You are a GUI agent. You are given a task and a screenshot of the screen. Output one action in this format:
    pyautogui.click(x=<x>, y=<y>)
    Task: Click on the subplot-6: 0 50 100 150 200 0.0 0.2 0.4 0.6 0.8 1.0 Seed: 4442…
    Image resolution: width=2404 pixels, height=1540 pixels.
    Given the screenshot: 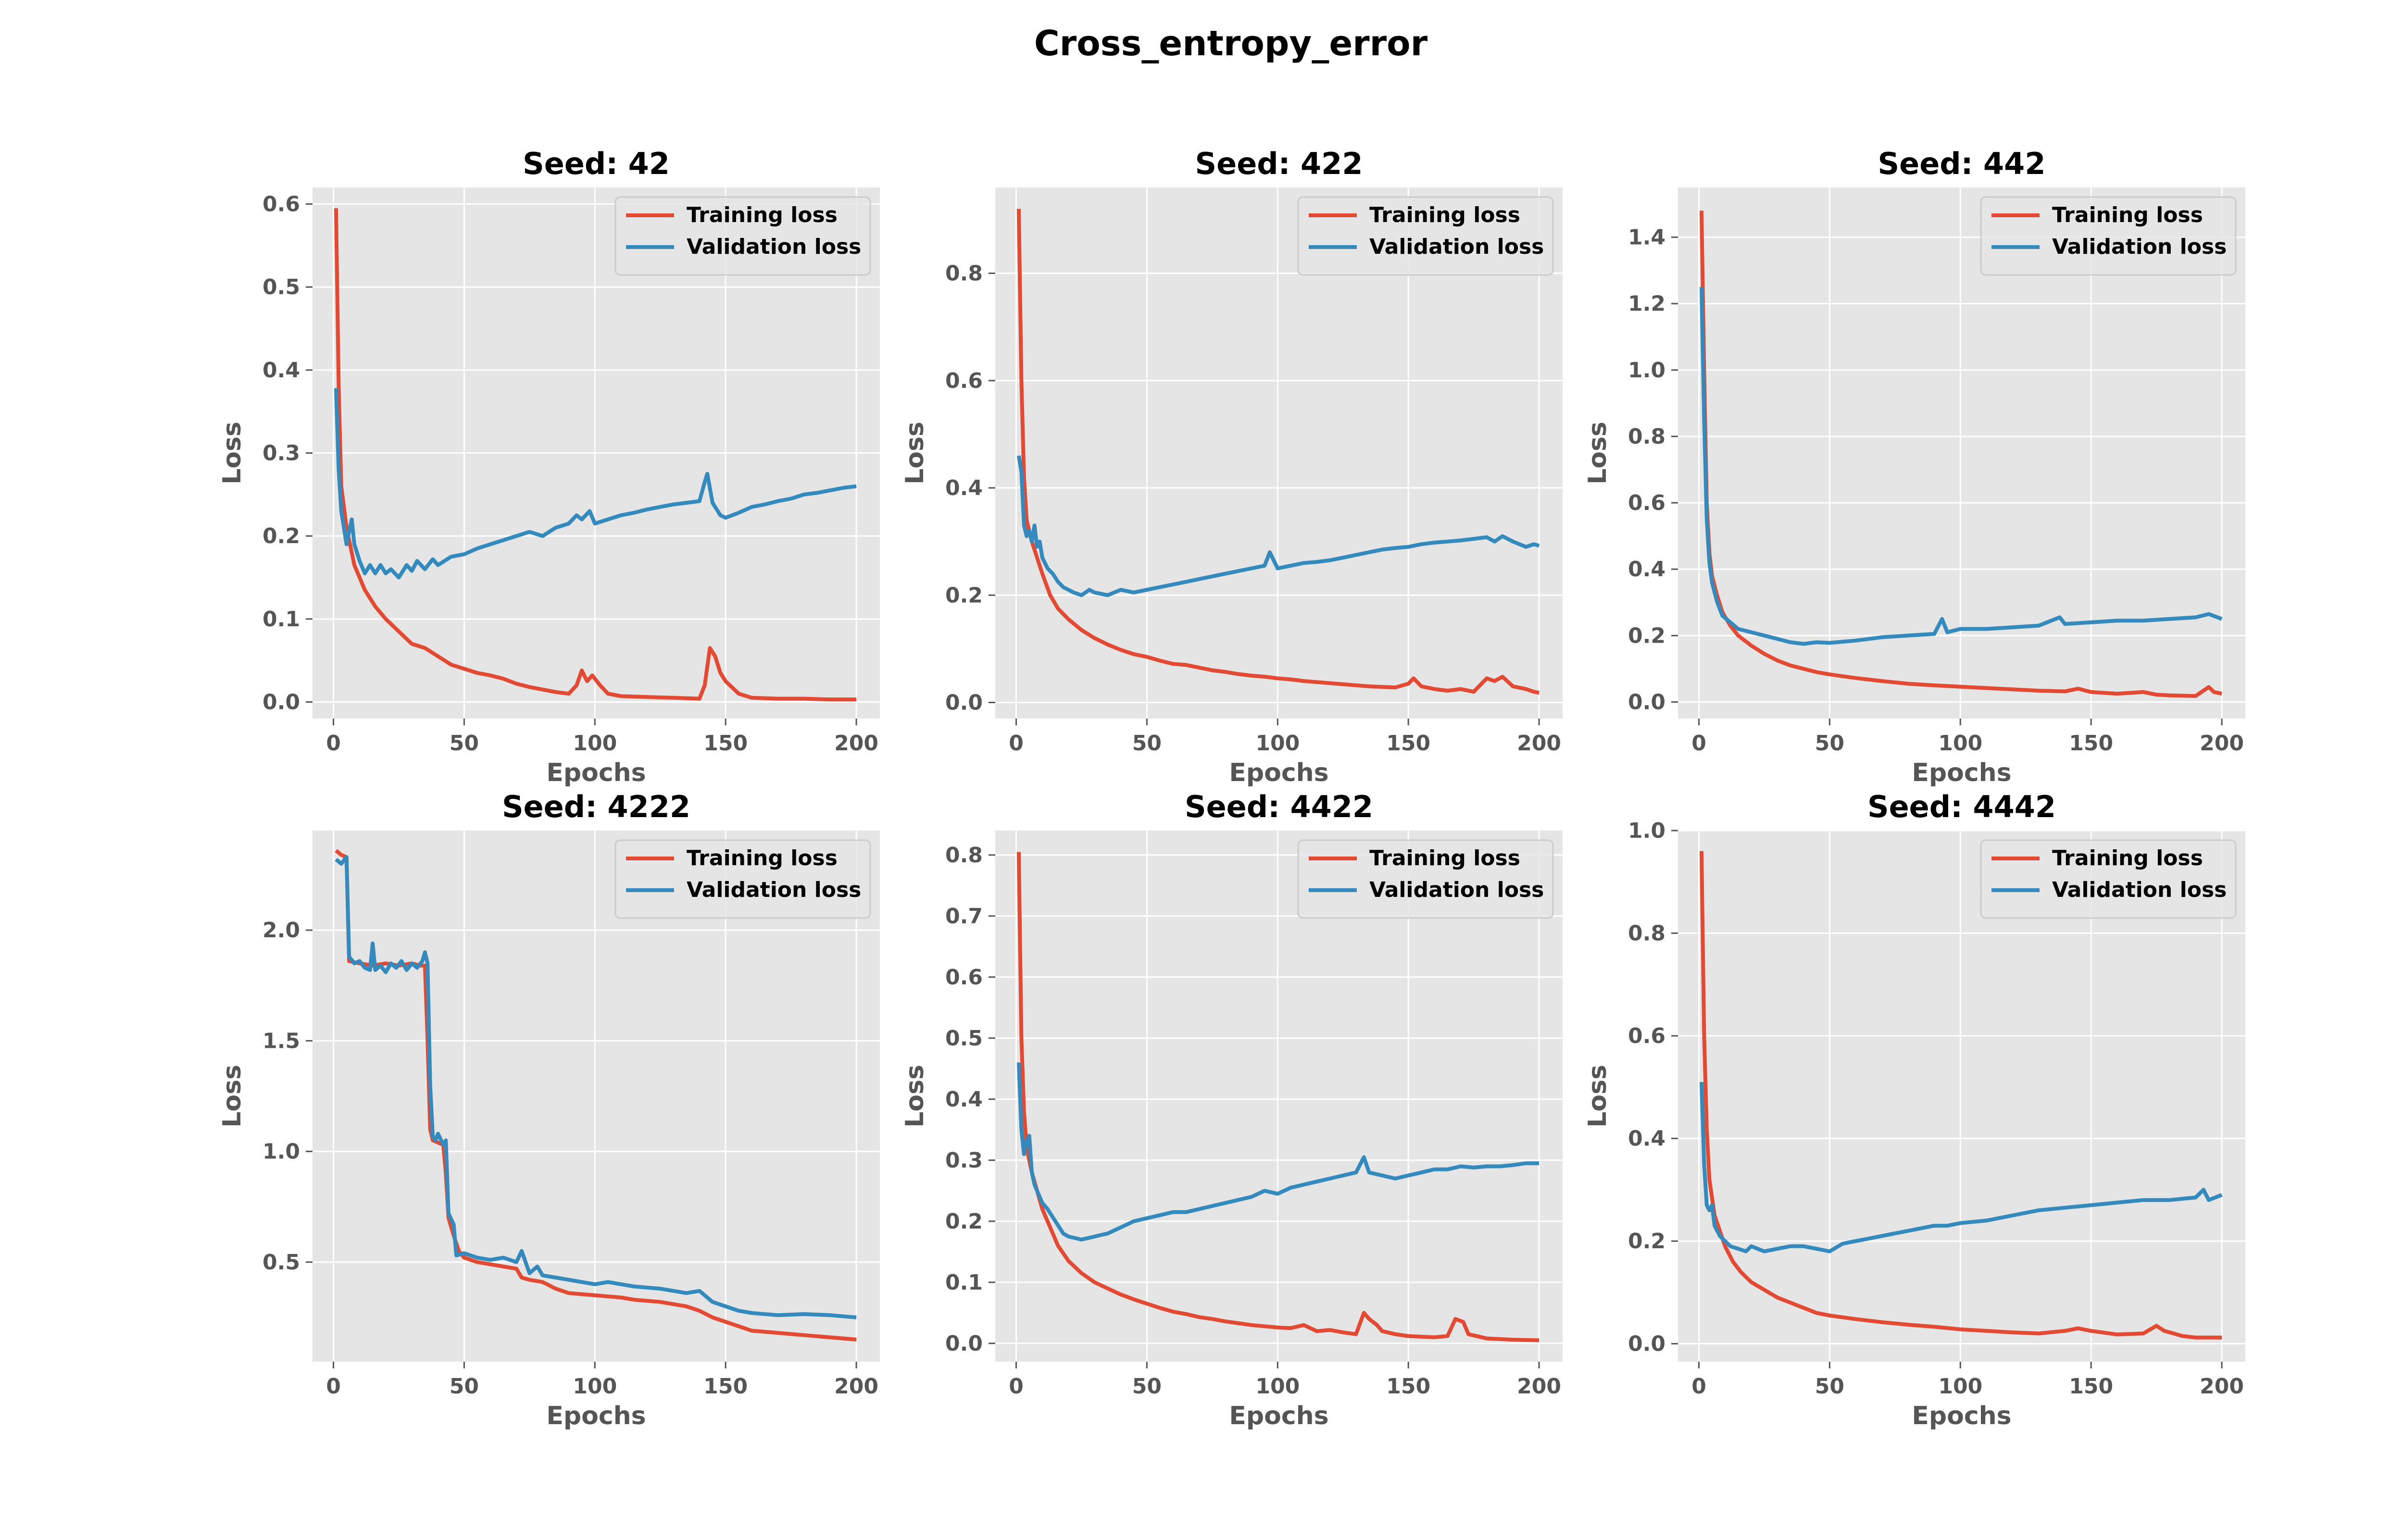 What is the action you would take?
    pyautogui.click(x=1914, y=1109)
    